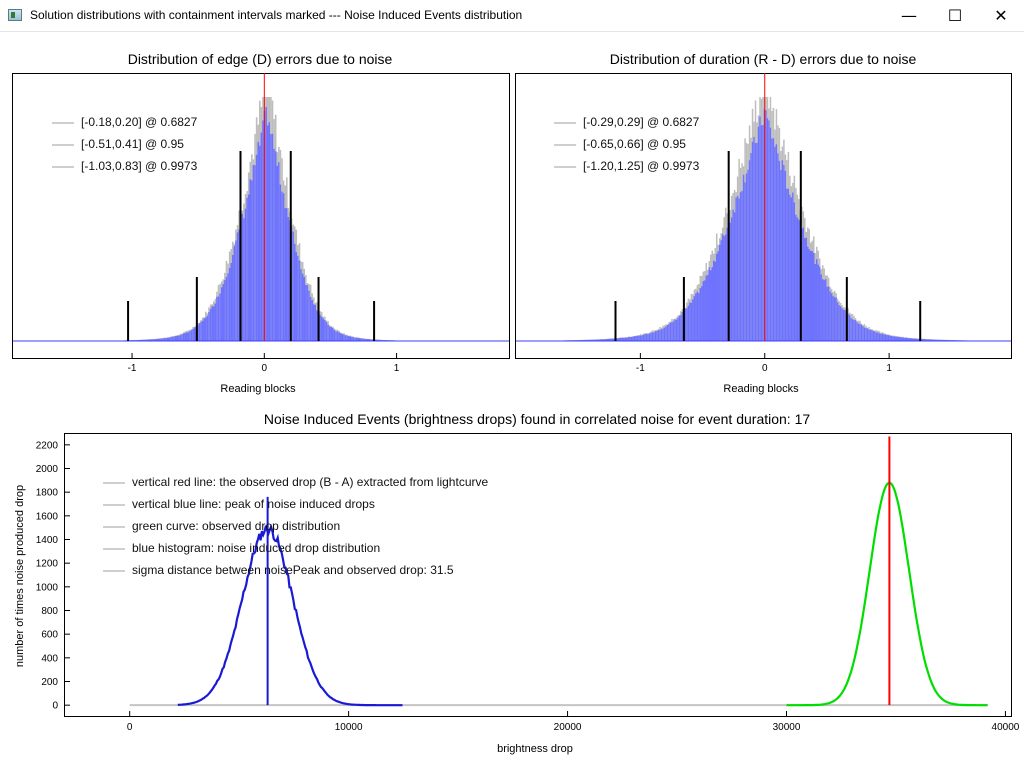  What do you see at coordinates (47, 445) in the screenshot?
I see `y-tick-label: 2200` at bounding box center [47, 445].